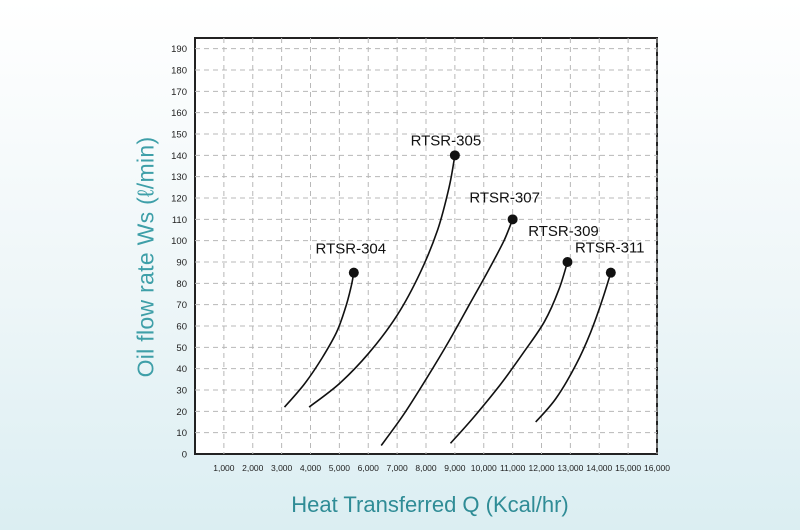 The image size is (800, 530). Describe the element at coordinates (179, 220) in the screenshot. I see `y-tick-label: 110` at that location.